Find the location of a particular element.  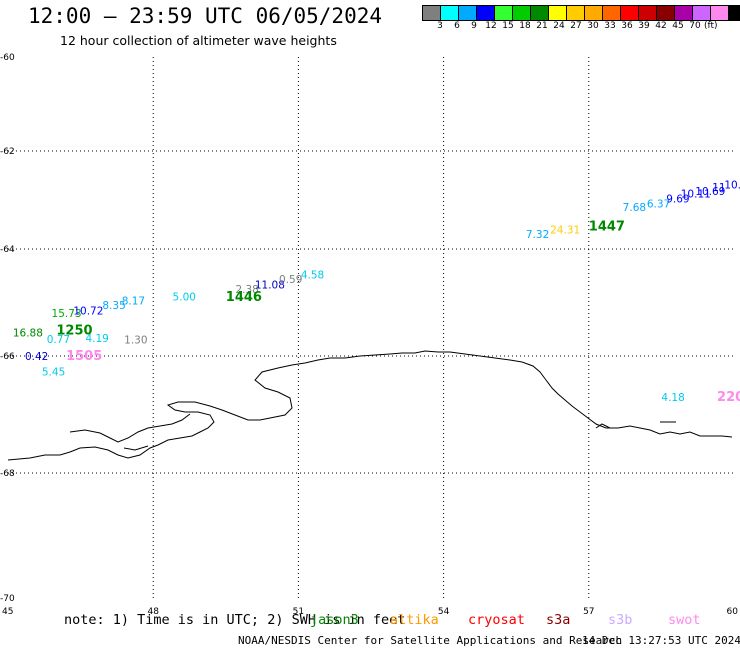

map-title: 12:00 — 23:59 UTC 06/05/2024 is located at coordinates (205, 16).